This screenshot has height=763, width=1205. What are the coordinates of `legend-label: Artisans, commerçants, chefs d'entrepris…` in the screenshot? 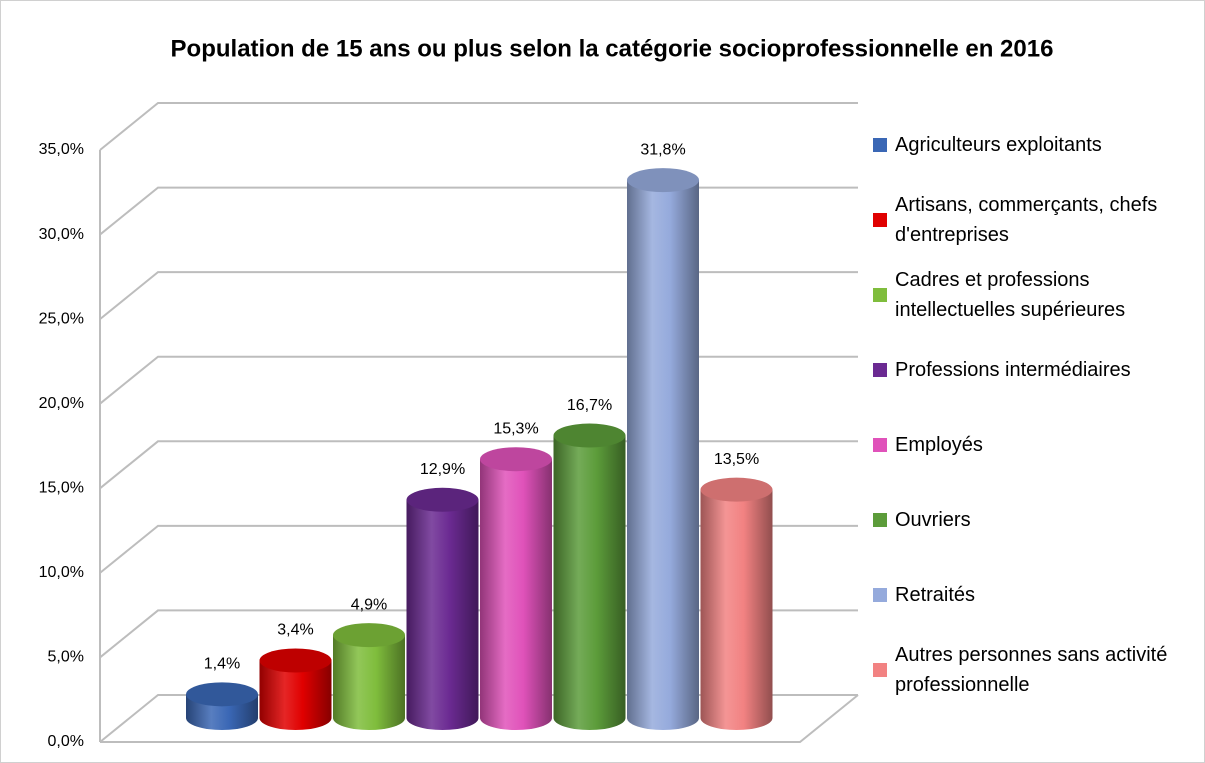 It's located at (1026, 220).